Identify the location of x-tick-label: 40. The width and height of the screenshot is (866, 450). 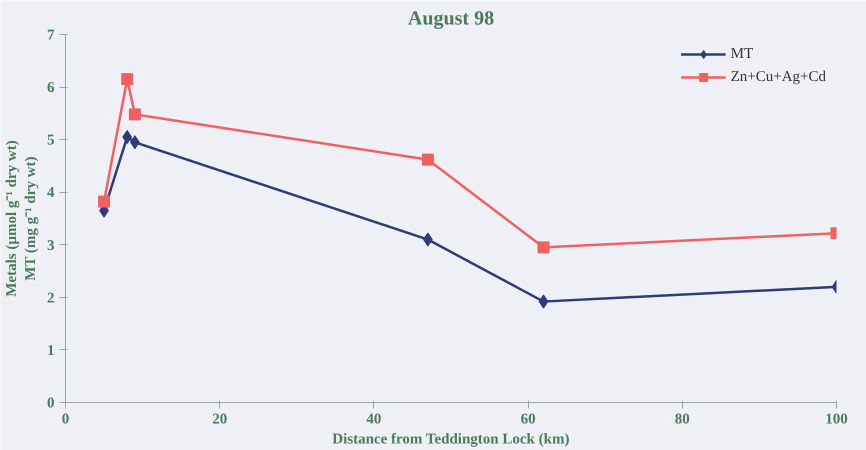
(374, 420).